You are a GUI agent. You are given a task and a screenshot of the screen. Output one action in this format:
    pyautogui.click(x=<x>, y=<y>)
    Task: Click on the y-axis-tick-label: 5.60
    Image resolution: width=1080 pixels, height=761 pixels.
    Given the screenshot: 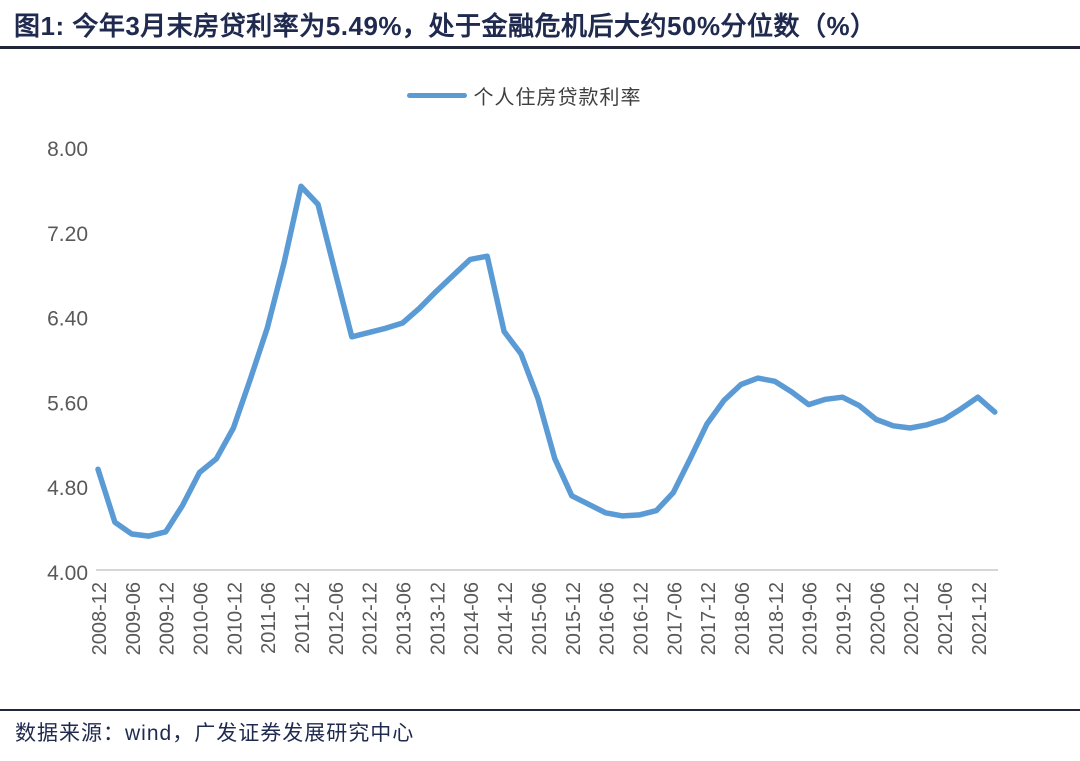 What is the action you would take?
    pyautogui.click(x=67, y=403)
    